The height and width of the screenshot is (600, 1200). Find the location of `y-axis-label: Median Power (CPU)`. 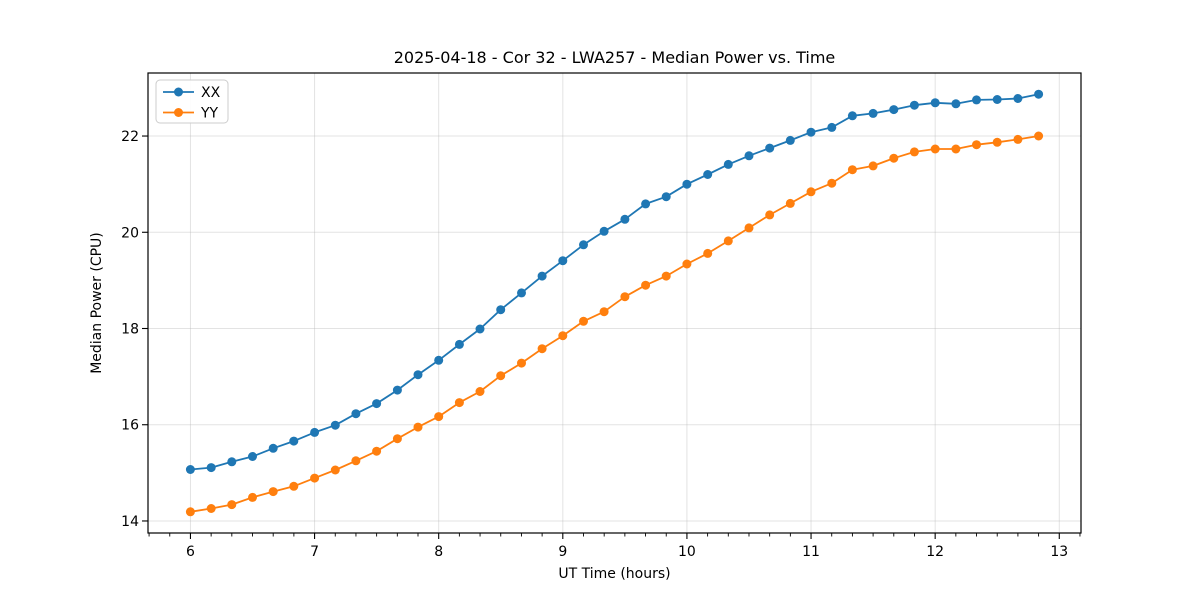

y-axis-label: Median Power (CPU) is located at coordinates (97, 303).